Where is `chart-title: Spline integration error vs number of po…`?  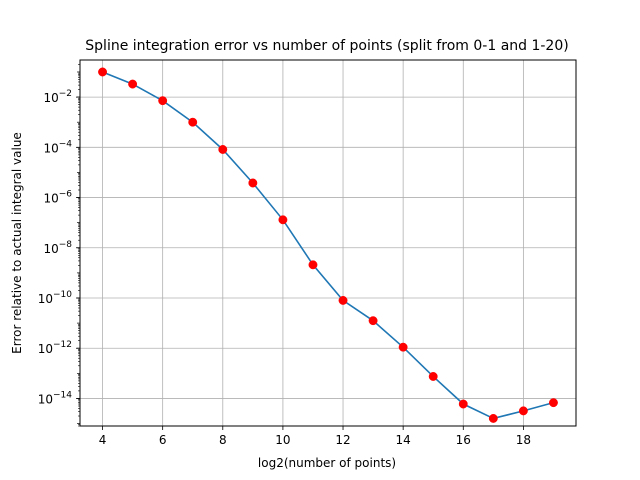 chart-title: Spline integration error vs number of po… is located at coordinates (326, 46).